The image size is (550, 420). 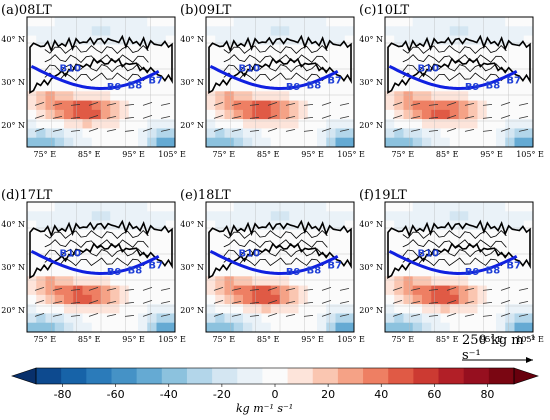 I want to click on lat-tick-label: 30° N, so click(x=13, y=82).